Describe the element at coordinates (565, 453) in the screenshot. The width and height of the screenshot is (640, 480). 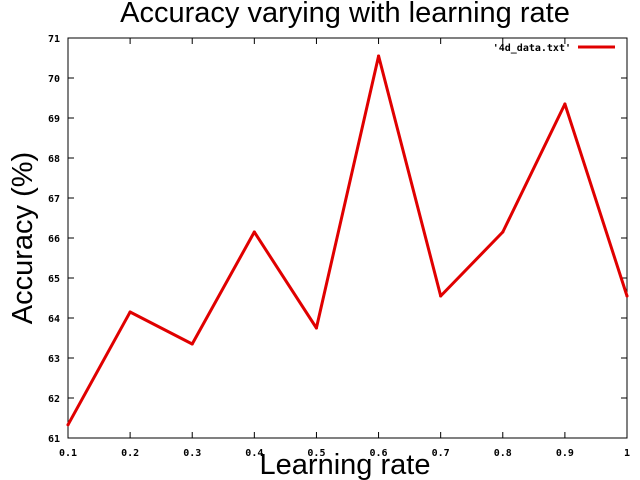
I see `x-tick-label: 0.9` at that location.